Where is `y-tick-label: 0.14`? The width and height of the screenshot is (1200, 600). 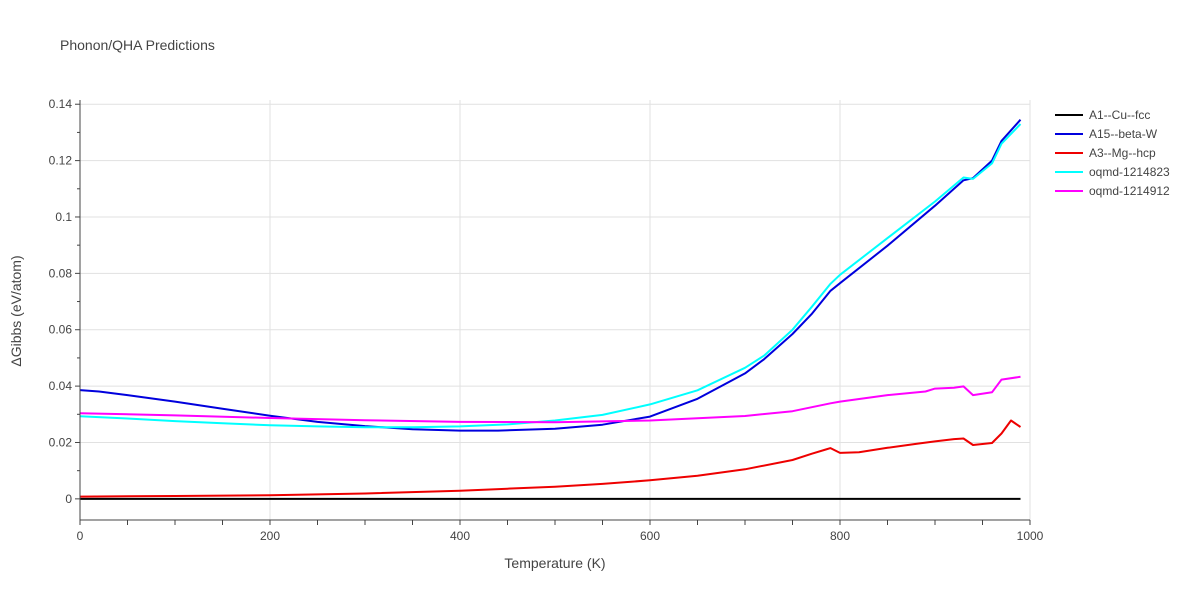 y-tick-label: 0.14 is located at coordinates (61, 104).